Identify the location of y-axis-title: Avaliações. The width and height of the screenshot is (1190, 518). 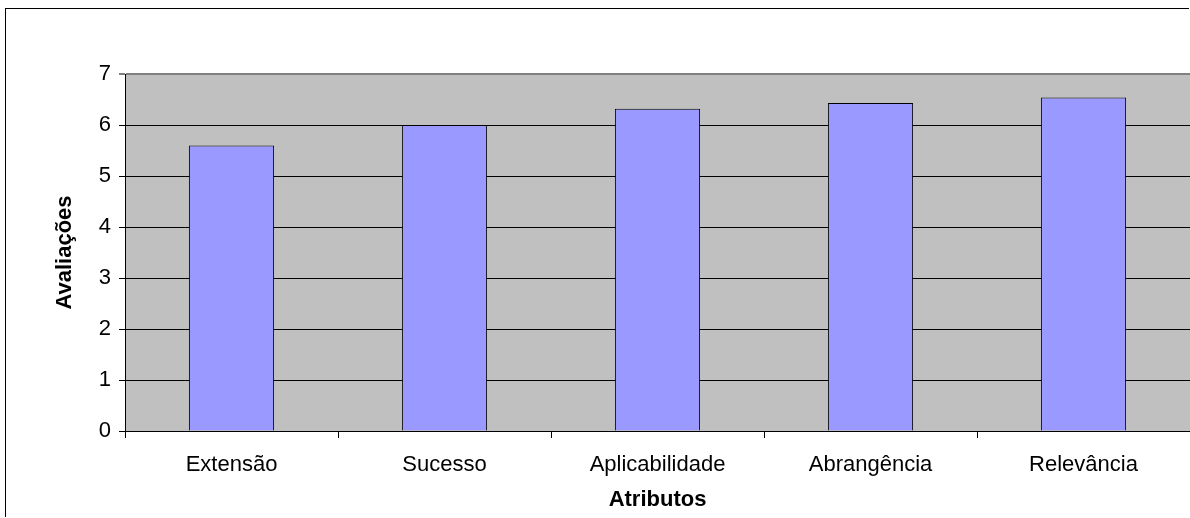
(64, 252).